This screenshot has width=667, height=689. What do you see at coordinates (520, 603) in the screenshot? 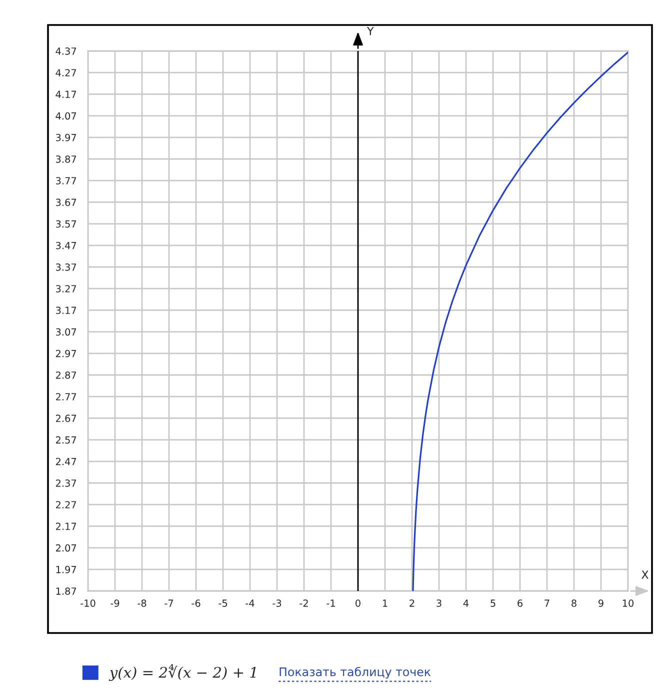
I see `x-tick-label: 6` at bounding box center [520, 603].